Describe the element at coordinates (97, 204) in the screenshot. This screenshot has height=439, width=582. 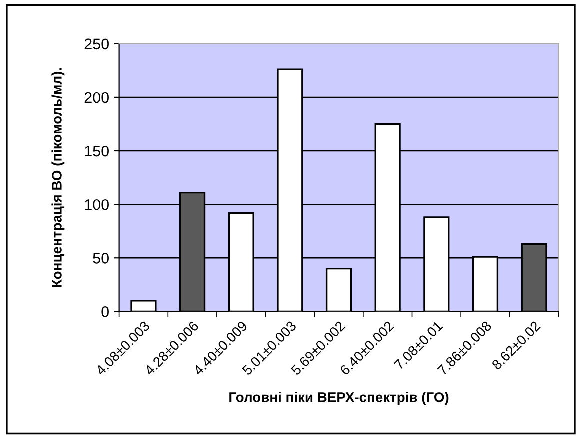
I see `y-tick-label: 100` at that location.